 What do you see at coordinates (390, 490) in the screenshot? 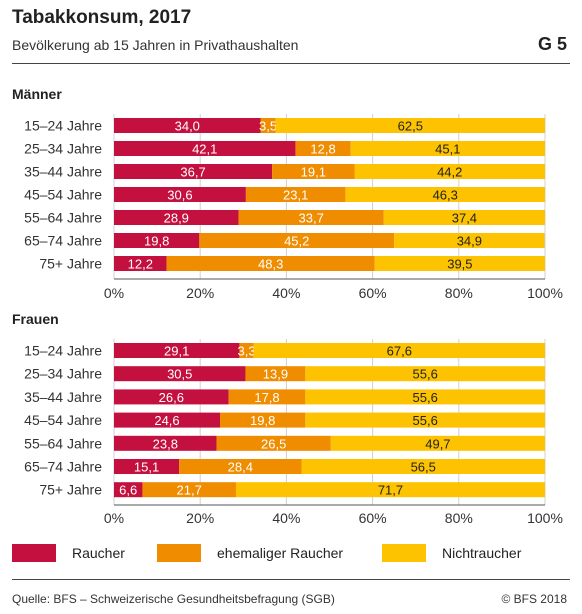
I see `data-label: 71,7` at bounding box center [390, 490].